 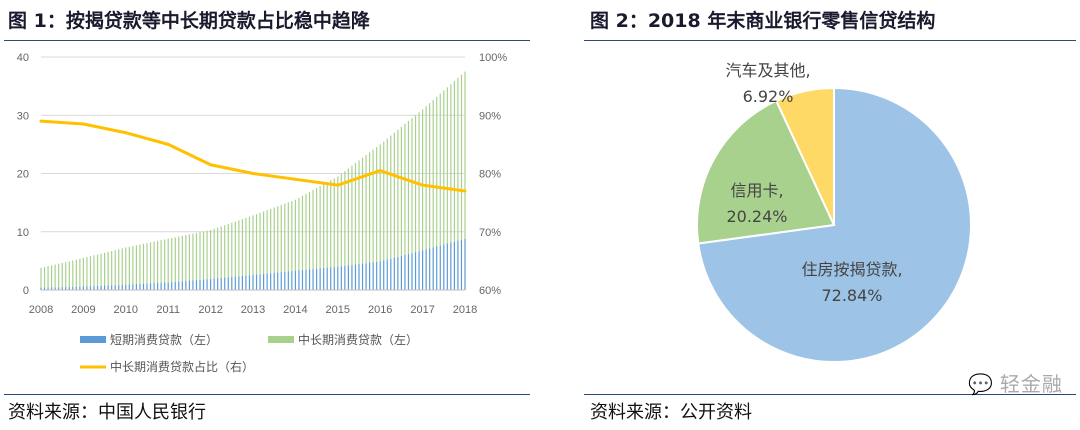 What do you see at coordinates (26, 291) in the screenshot?
I see `left-axis-tick: 0` at bounding box center [26, 291].